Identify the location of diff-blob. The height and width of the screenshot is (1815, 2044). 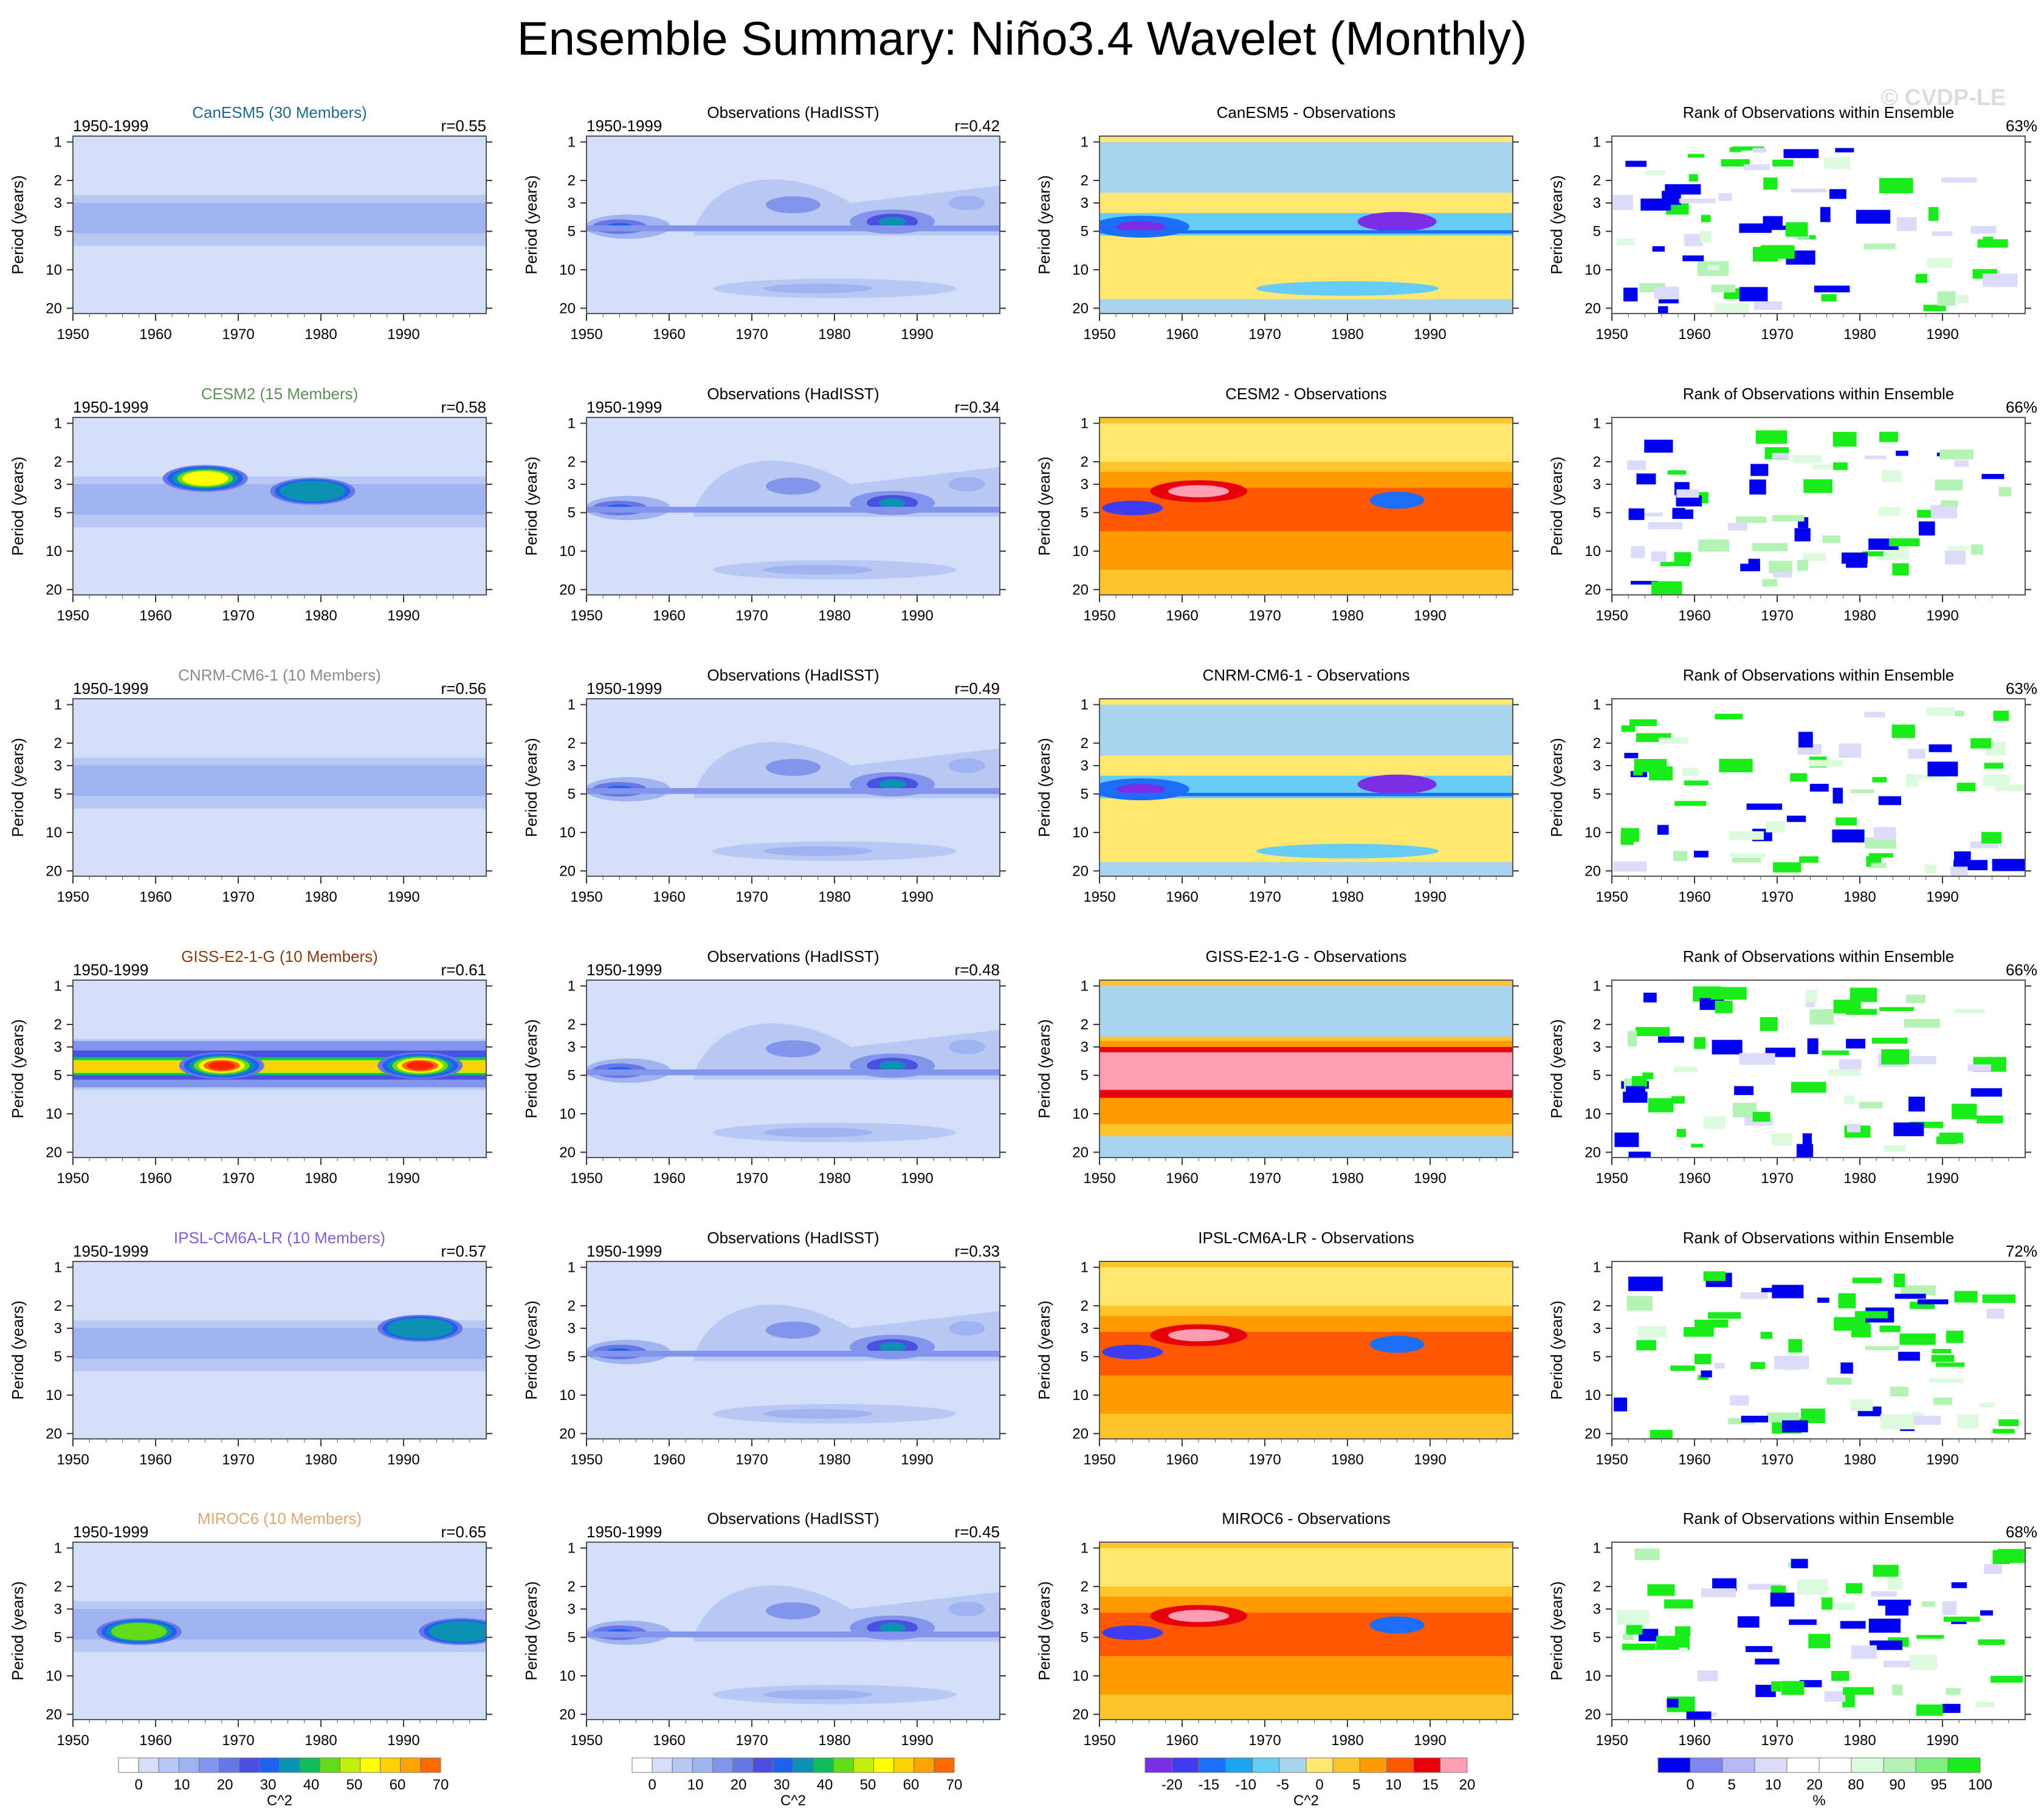
(1141, 789).